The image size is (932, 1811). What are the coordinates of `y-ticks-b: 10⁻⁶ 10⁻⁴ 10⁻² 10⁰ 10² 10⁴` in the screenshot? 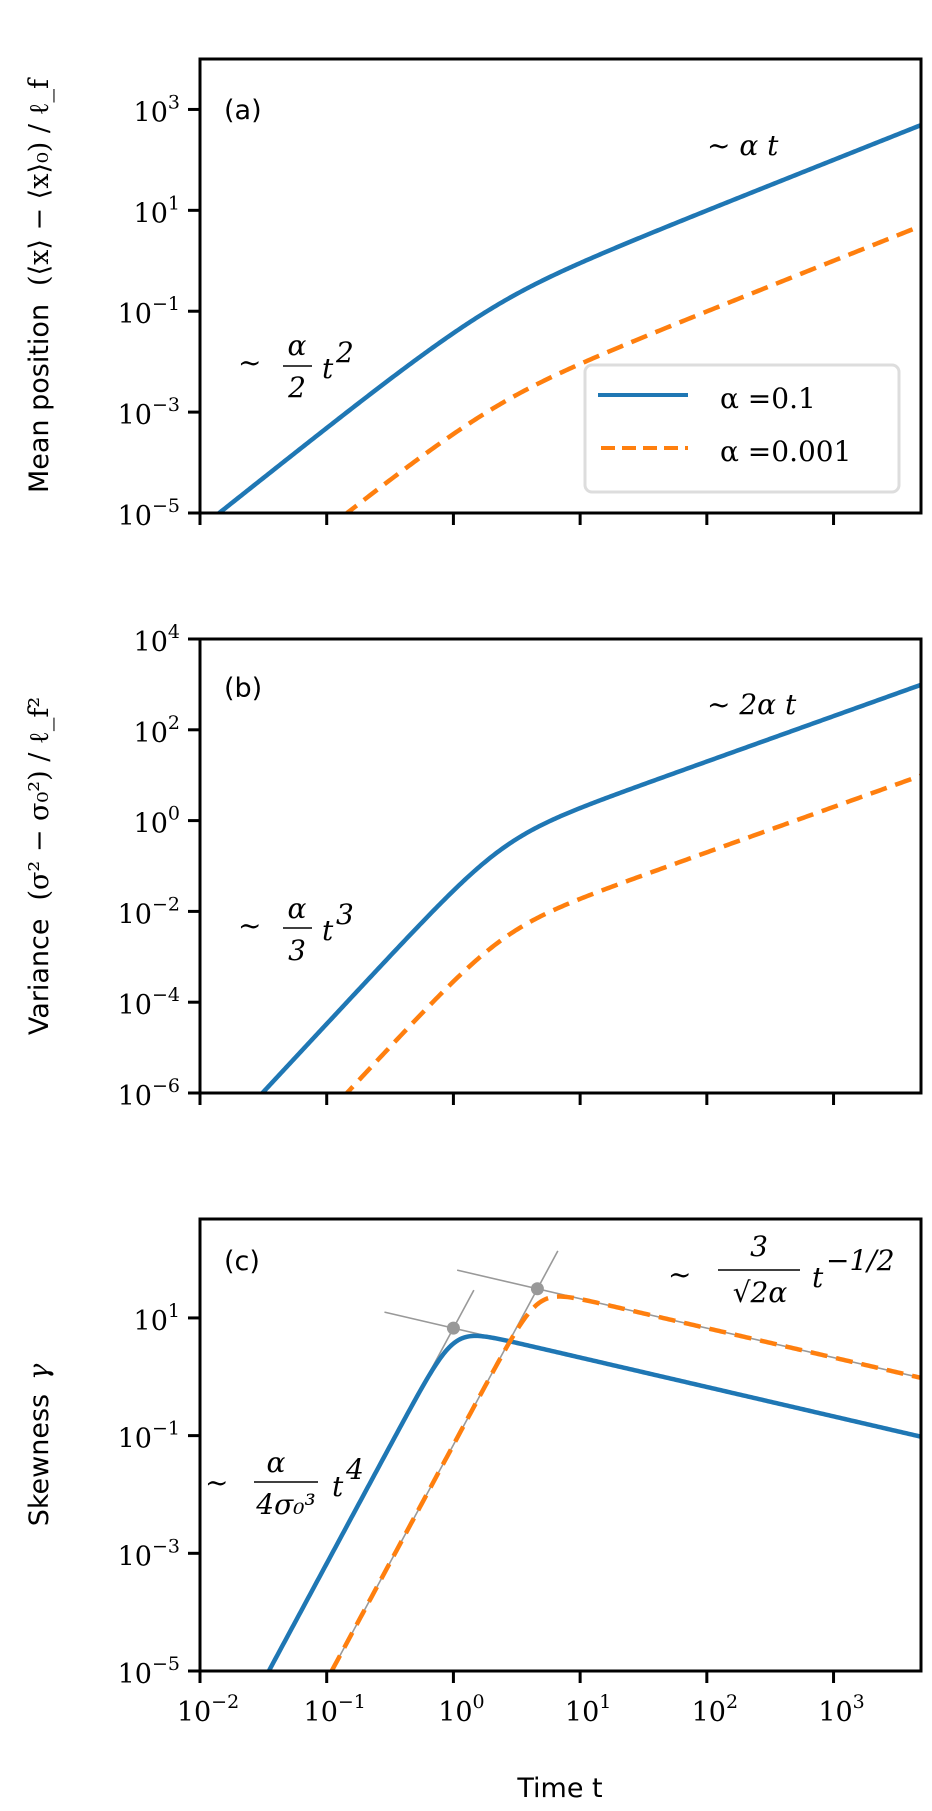 It's located at (159, 866).